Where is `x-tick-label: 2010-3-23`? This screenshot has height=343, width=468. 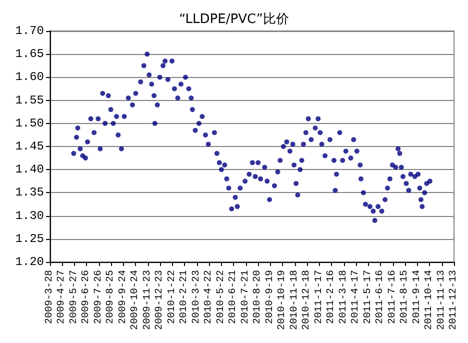
x-tick-label: 2010-3-23 is located at coordinates (196, 297).